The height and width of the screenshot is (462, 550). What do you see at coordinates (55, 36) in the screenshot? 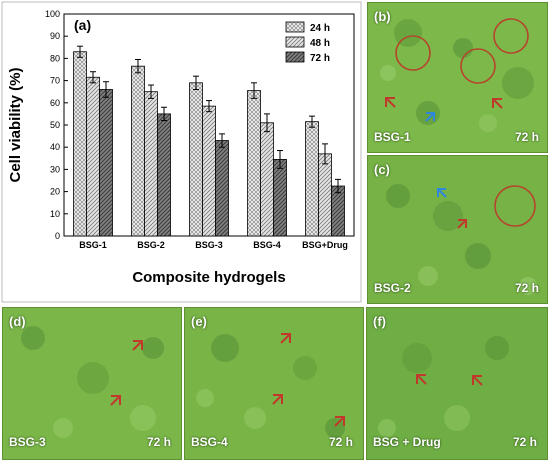
I see `y-tick-label: 90` at bounding box center [55, 36].